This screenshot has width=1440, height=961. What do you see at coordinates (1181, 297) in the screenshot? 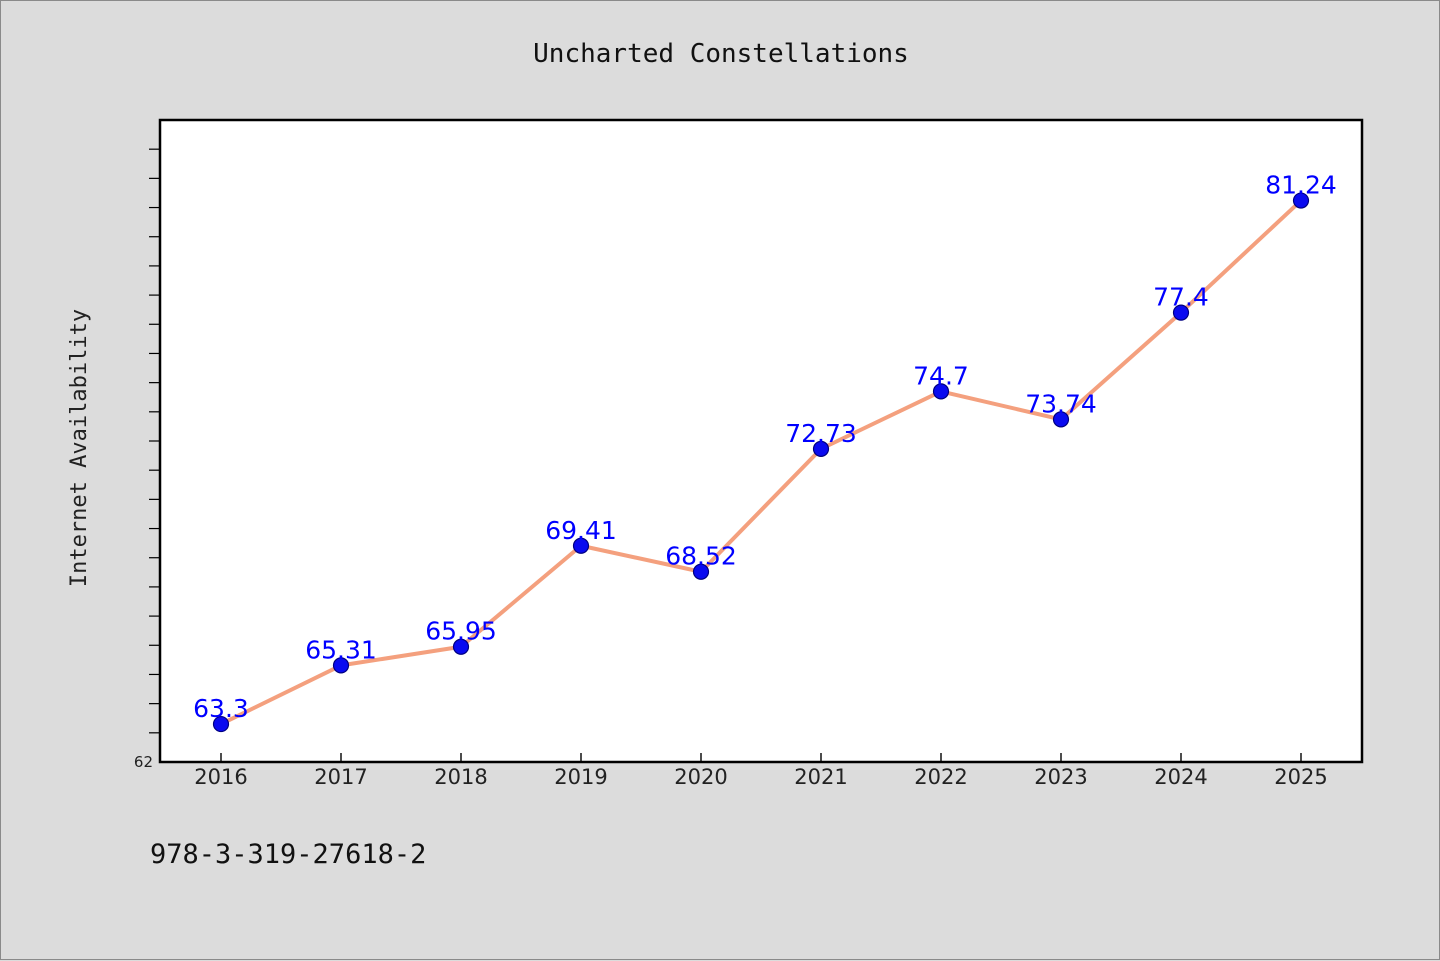
I see `data-label: 77.4` at bounding box center [1181, 297].